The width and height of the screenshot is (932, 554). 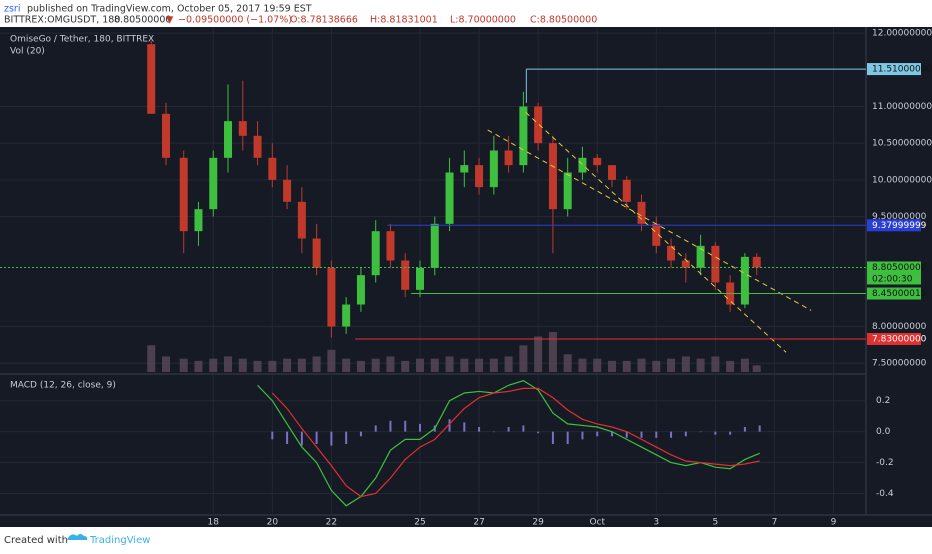 I want to click on y-tick-label: 0.0, so click(x=883, y=432).